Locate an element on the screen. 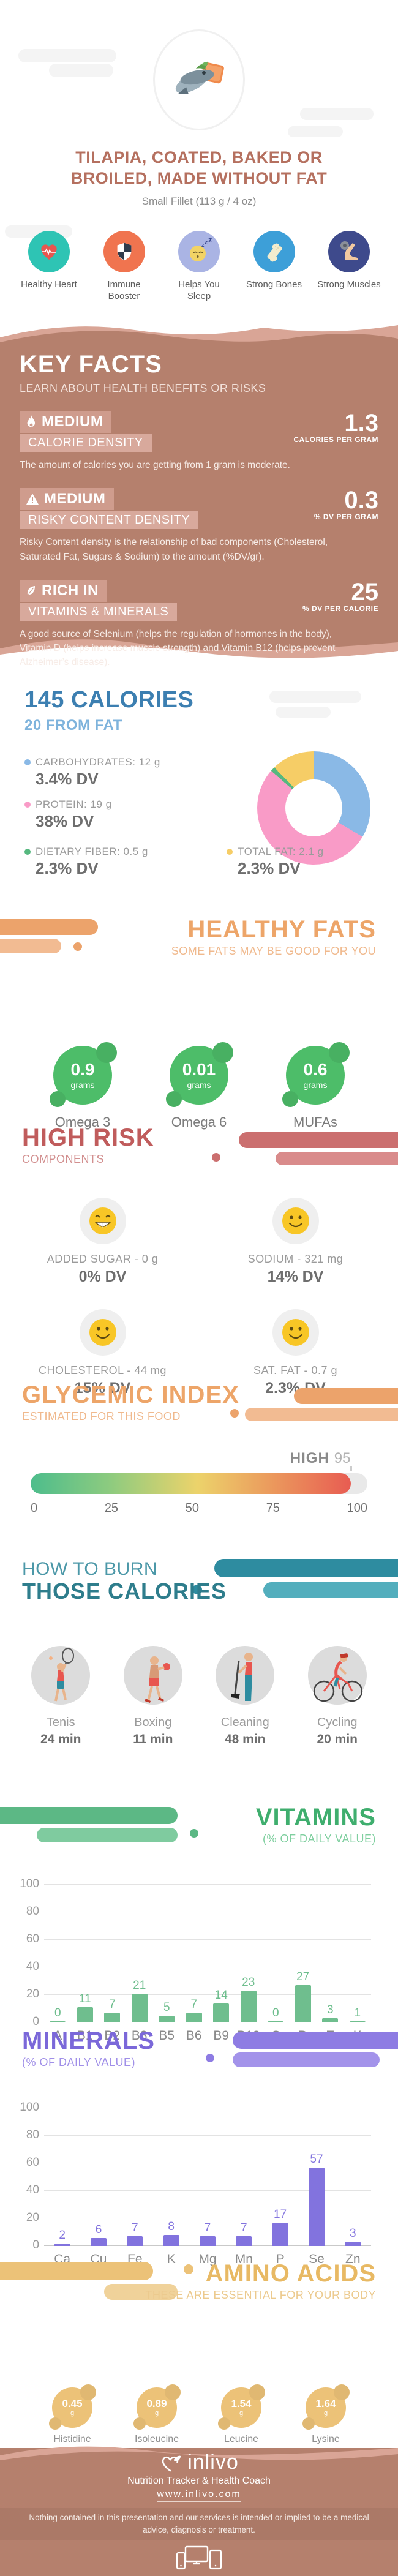 Image resolution: width=398 pixels, height=2576 pixels. amino-label: Leucine is located at coordinates (241, 2439).